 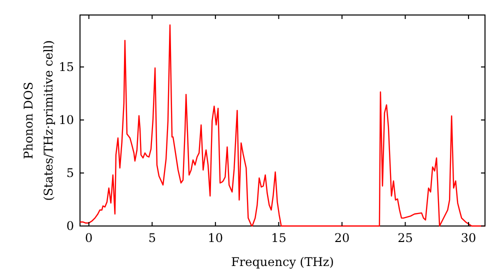 I want to click on y-axis-title: Phonon DOS (States/THz·primitive cell), so click(x=39, y=120).